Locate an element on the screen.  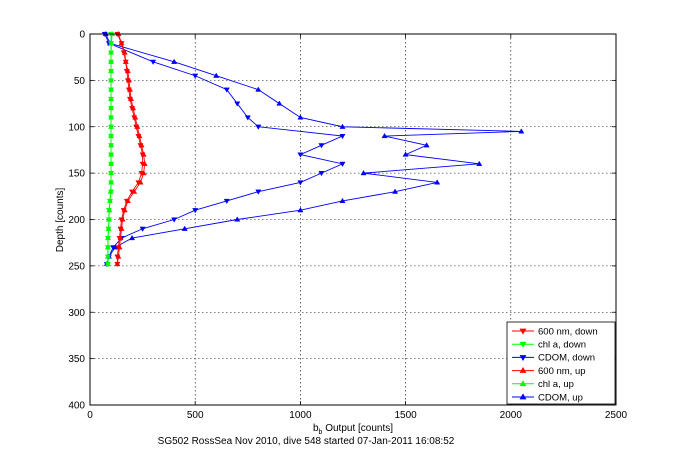
y-tick-label: 300 is located at coordinates (76, 313).